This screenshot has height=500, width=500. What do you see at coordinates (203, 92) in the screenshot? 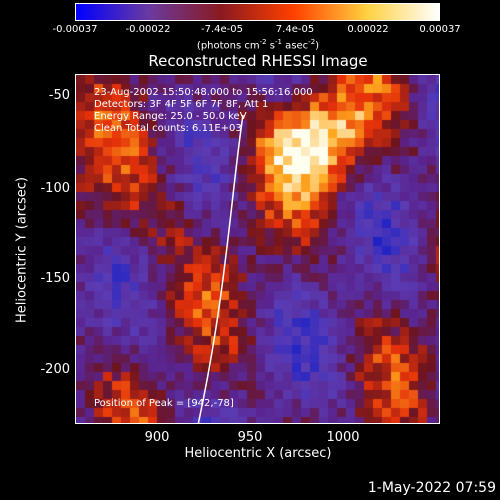
I see `info-time-range: 23-Aug-2002 15:50:48.000 to 15:56:16.000` at bounding box center [203, 92].